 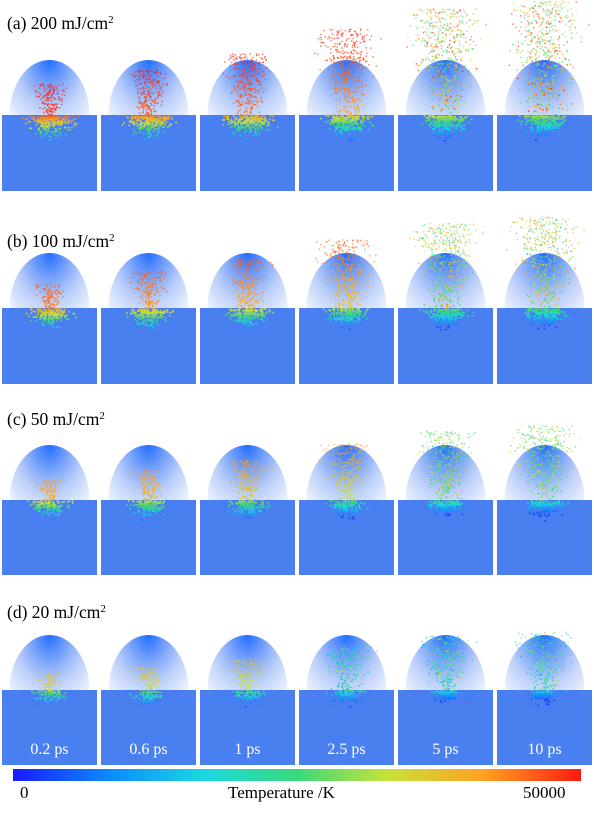 I want to click on row-label-d: (d) 20 mJ/cm2, so click(x=56, y=612).